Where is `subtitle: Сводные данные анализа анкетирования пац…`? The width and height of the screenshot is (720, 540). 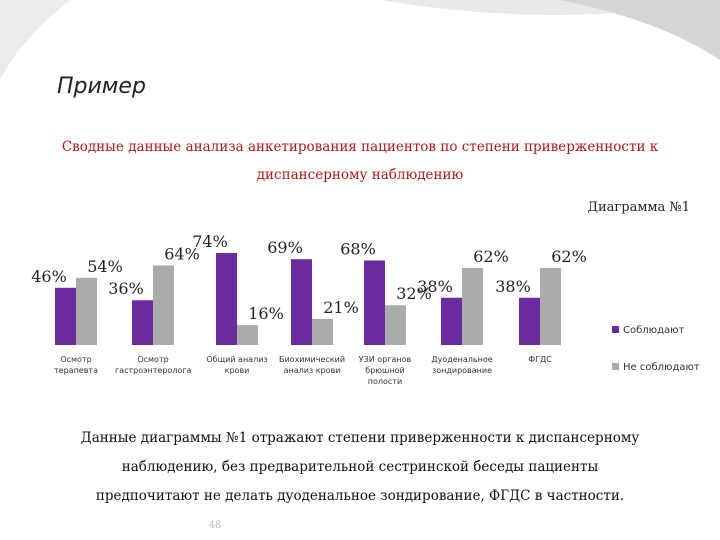
subtitle: Сводные данные анализа анкетирования пац… is located at coordinates (360, 147).